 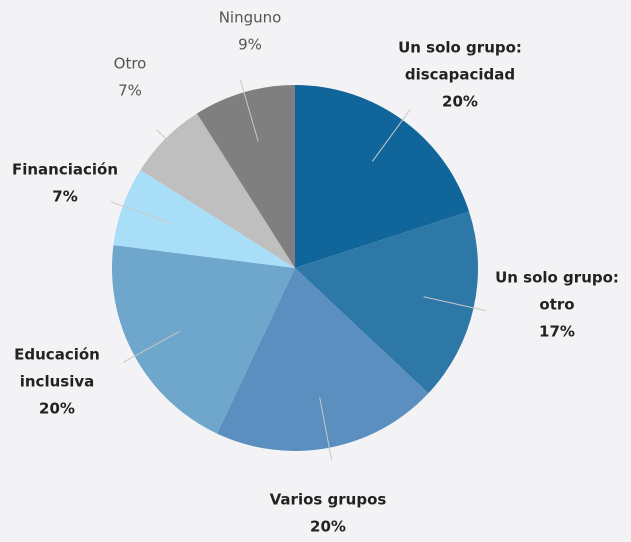 I want to click on slice-label: Educación, so click(x=57, y=355).